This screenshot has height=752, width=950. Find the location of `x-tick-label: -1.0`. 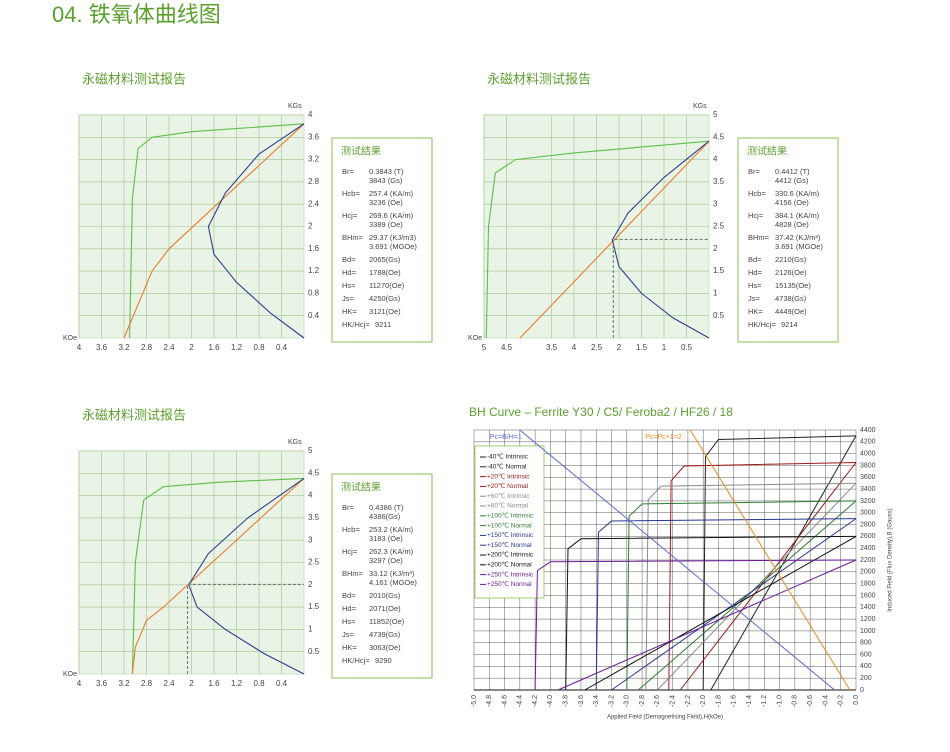

x-tick-label: -1.0 is located at coordinates (779, 701).